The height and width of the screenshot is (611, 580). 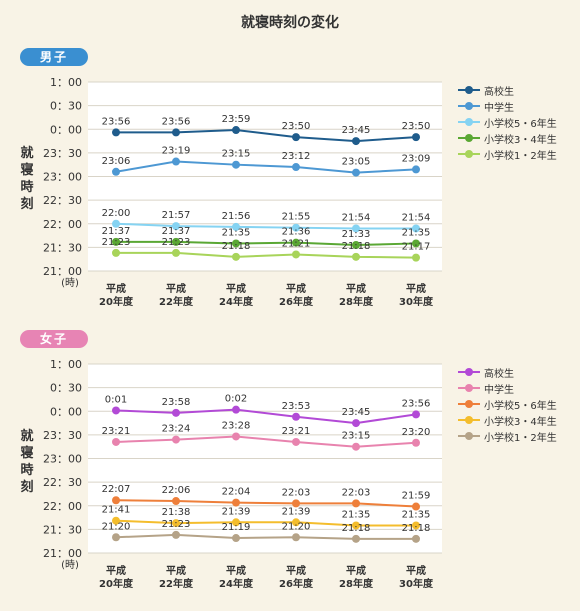 What do you see at coordinates (290, 23) in the screenshot?
I see `chart-title: 就寝時刻の変化` at bounding box center [290, 23].